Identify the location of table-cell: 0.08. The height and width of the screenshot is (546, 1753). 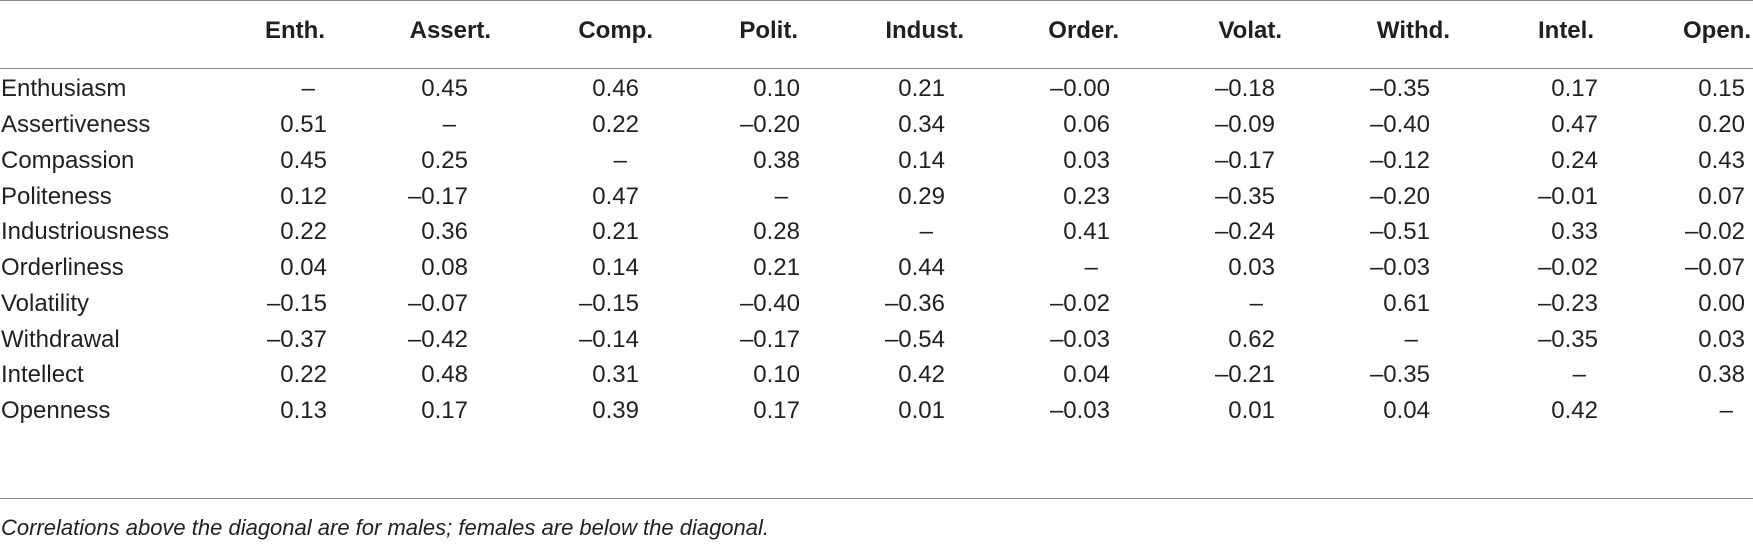
(444, 267).